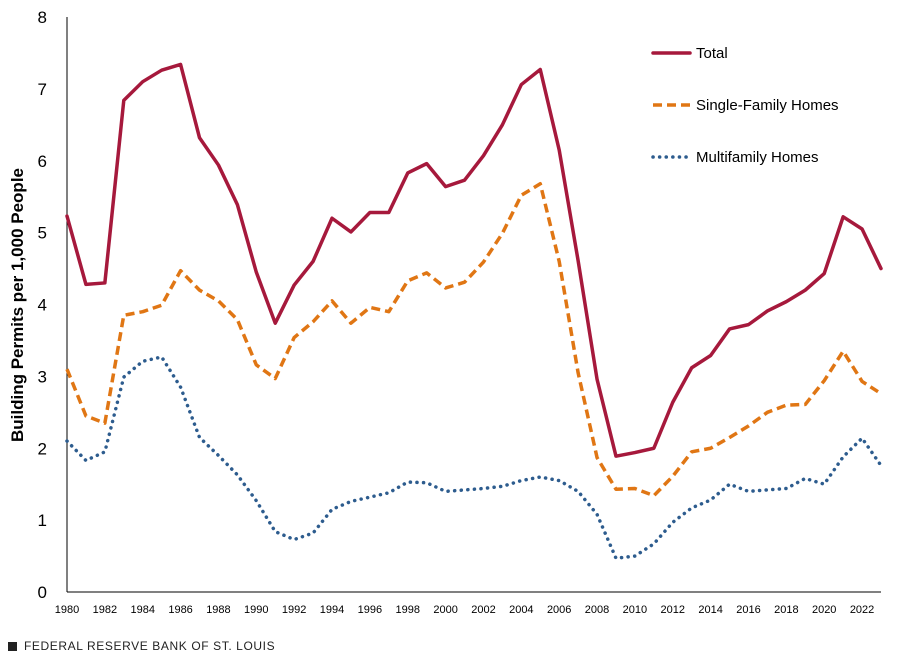  What do you see at coordinates (483, 610) in the screenshot?
I see `x-tick-label: 2002` at bounding box center [483, 610].